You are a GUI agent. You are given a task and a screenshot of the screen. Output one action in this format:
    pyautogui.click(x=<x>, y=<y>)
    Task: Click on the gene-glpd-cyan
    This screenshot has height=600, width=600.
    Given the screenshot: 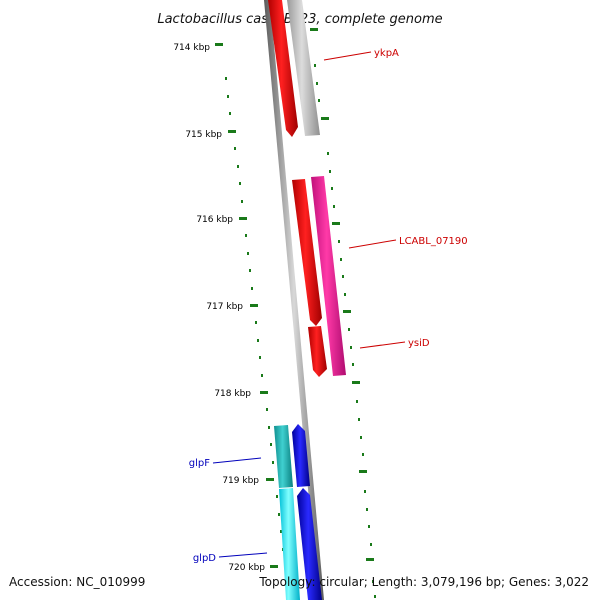 What is the action you would take?
    pyautogui.click(x=289, y=544)
    